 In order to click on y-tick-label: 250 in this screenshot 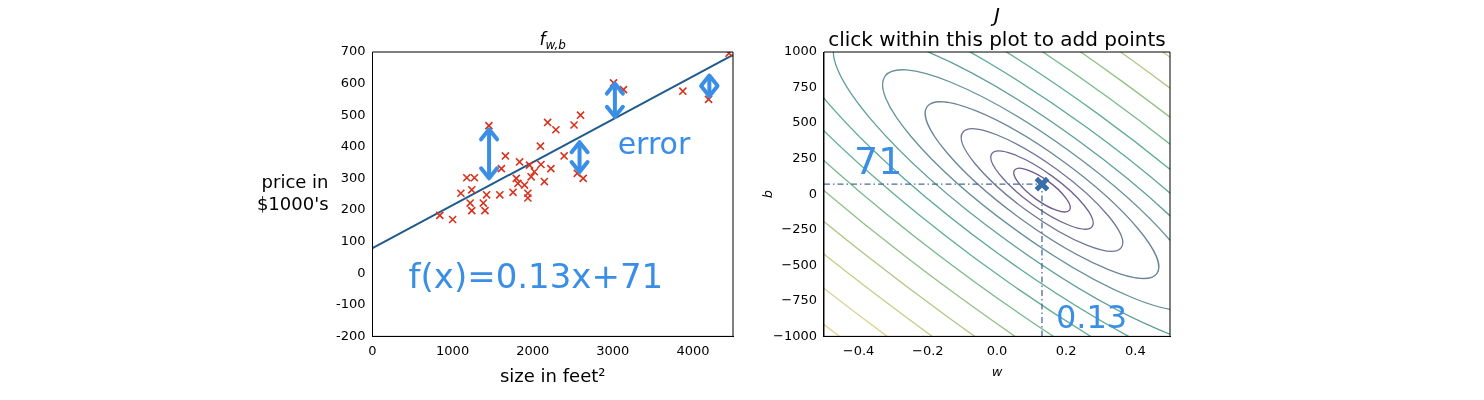, I will do `click(804, 158)`.